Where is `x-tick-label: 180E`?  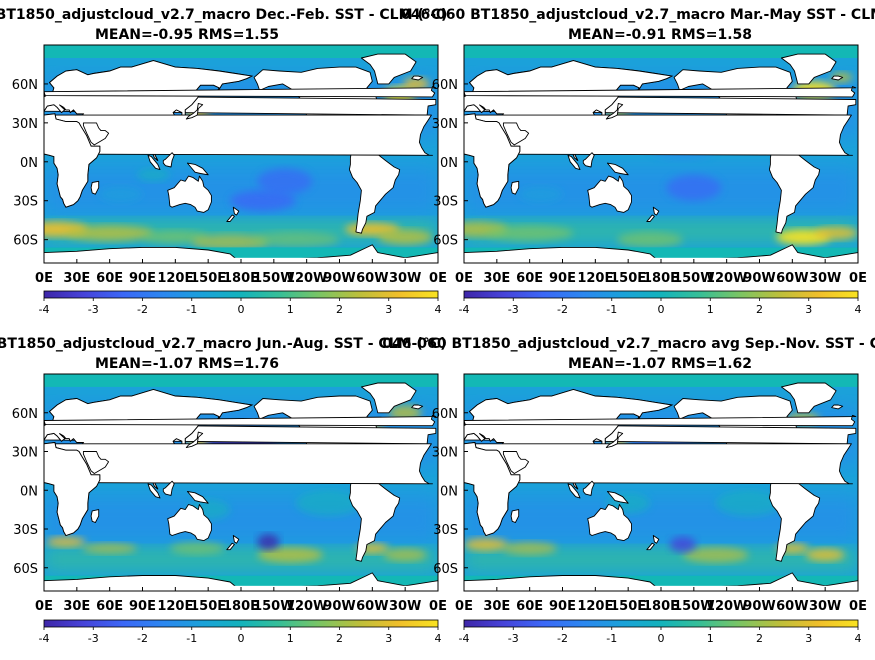 x-tick-label: 180E is located at coordinates (241, 606).